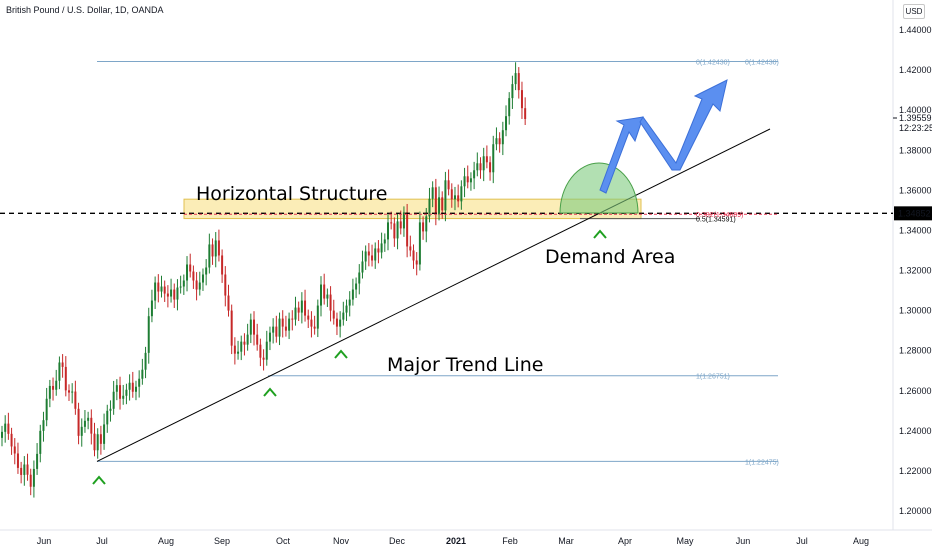 The height and width of the screenshot is (550, 932). Describe the element at coordinates (915, 511) in the screenshot. I see `y-tick-label: 1.20000` at that location.